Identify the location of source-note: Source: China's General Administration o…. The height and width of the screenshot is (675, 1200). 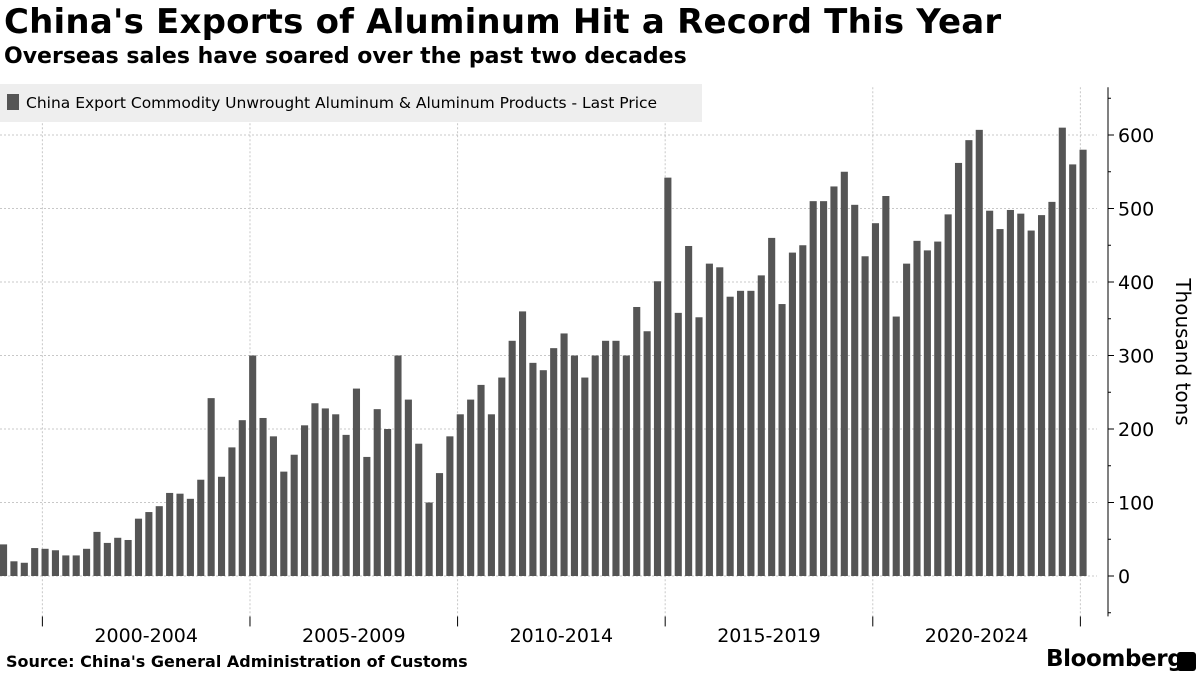
(237, 661).